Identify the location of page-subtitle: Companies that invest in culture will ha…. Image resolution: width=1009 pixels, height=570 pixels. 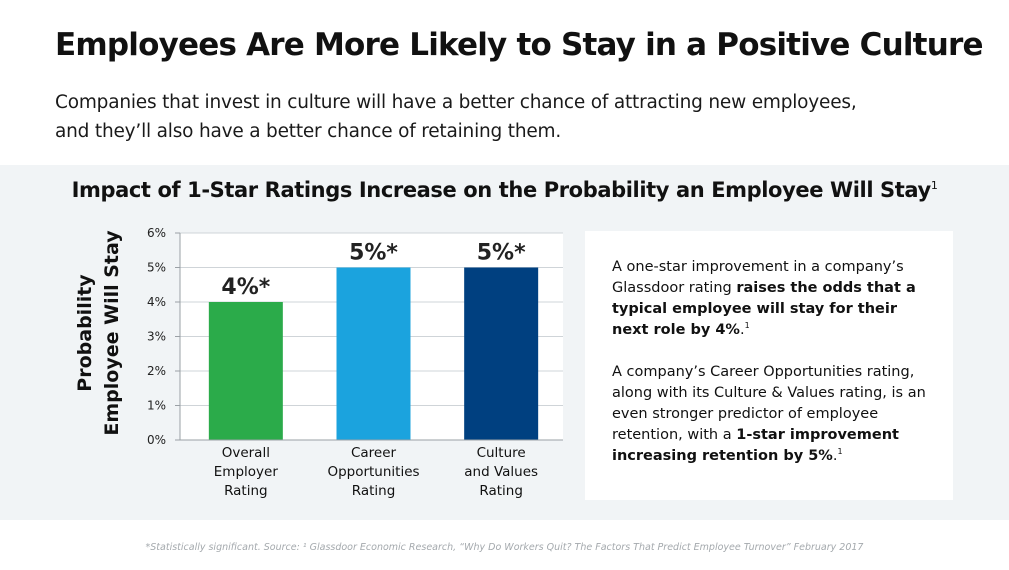
(495, 117).